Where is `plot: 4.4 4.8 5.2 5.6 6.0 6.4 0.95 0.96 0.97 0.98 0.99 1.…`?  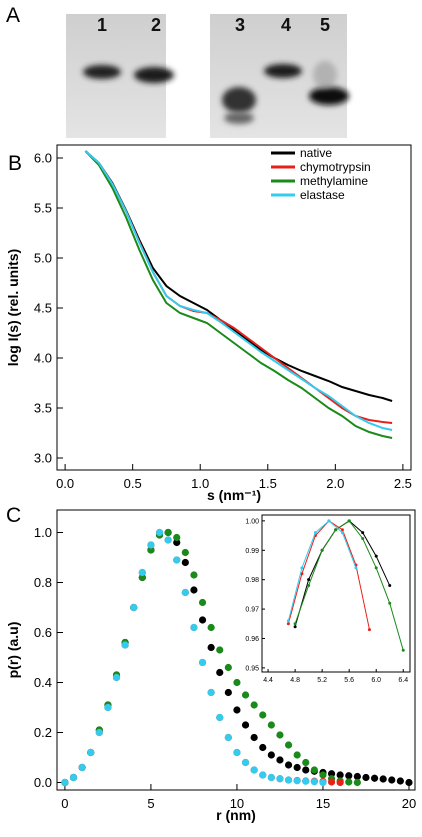 plot: 4.4 4.8 5.2 5.6 6.0 6.4 0.95 0.96 0.97 0.98 0.99 1.… is located at coordinates (328, 599).